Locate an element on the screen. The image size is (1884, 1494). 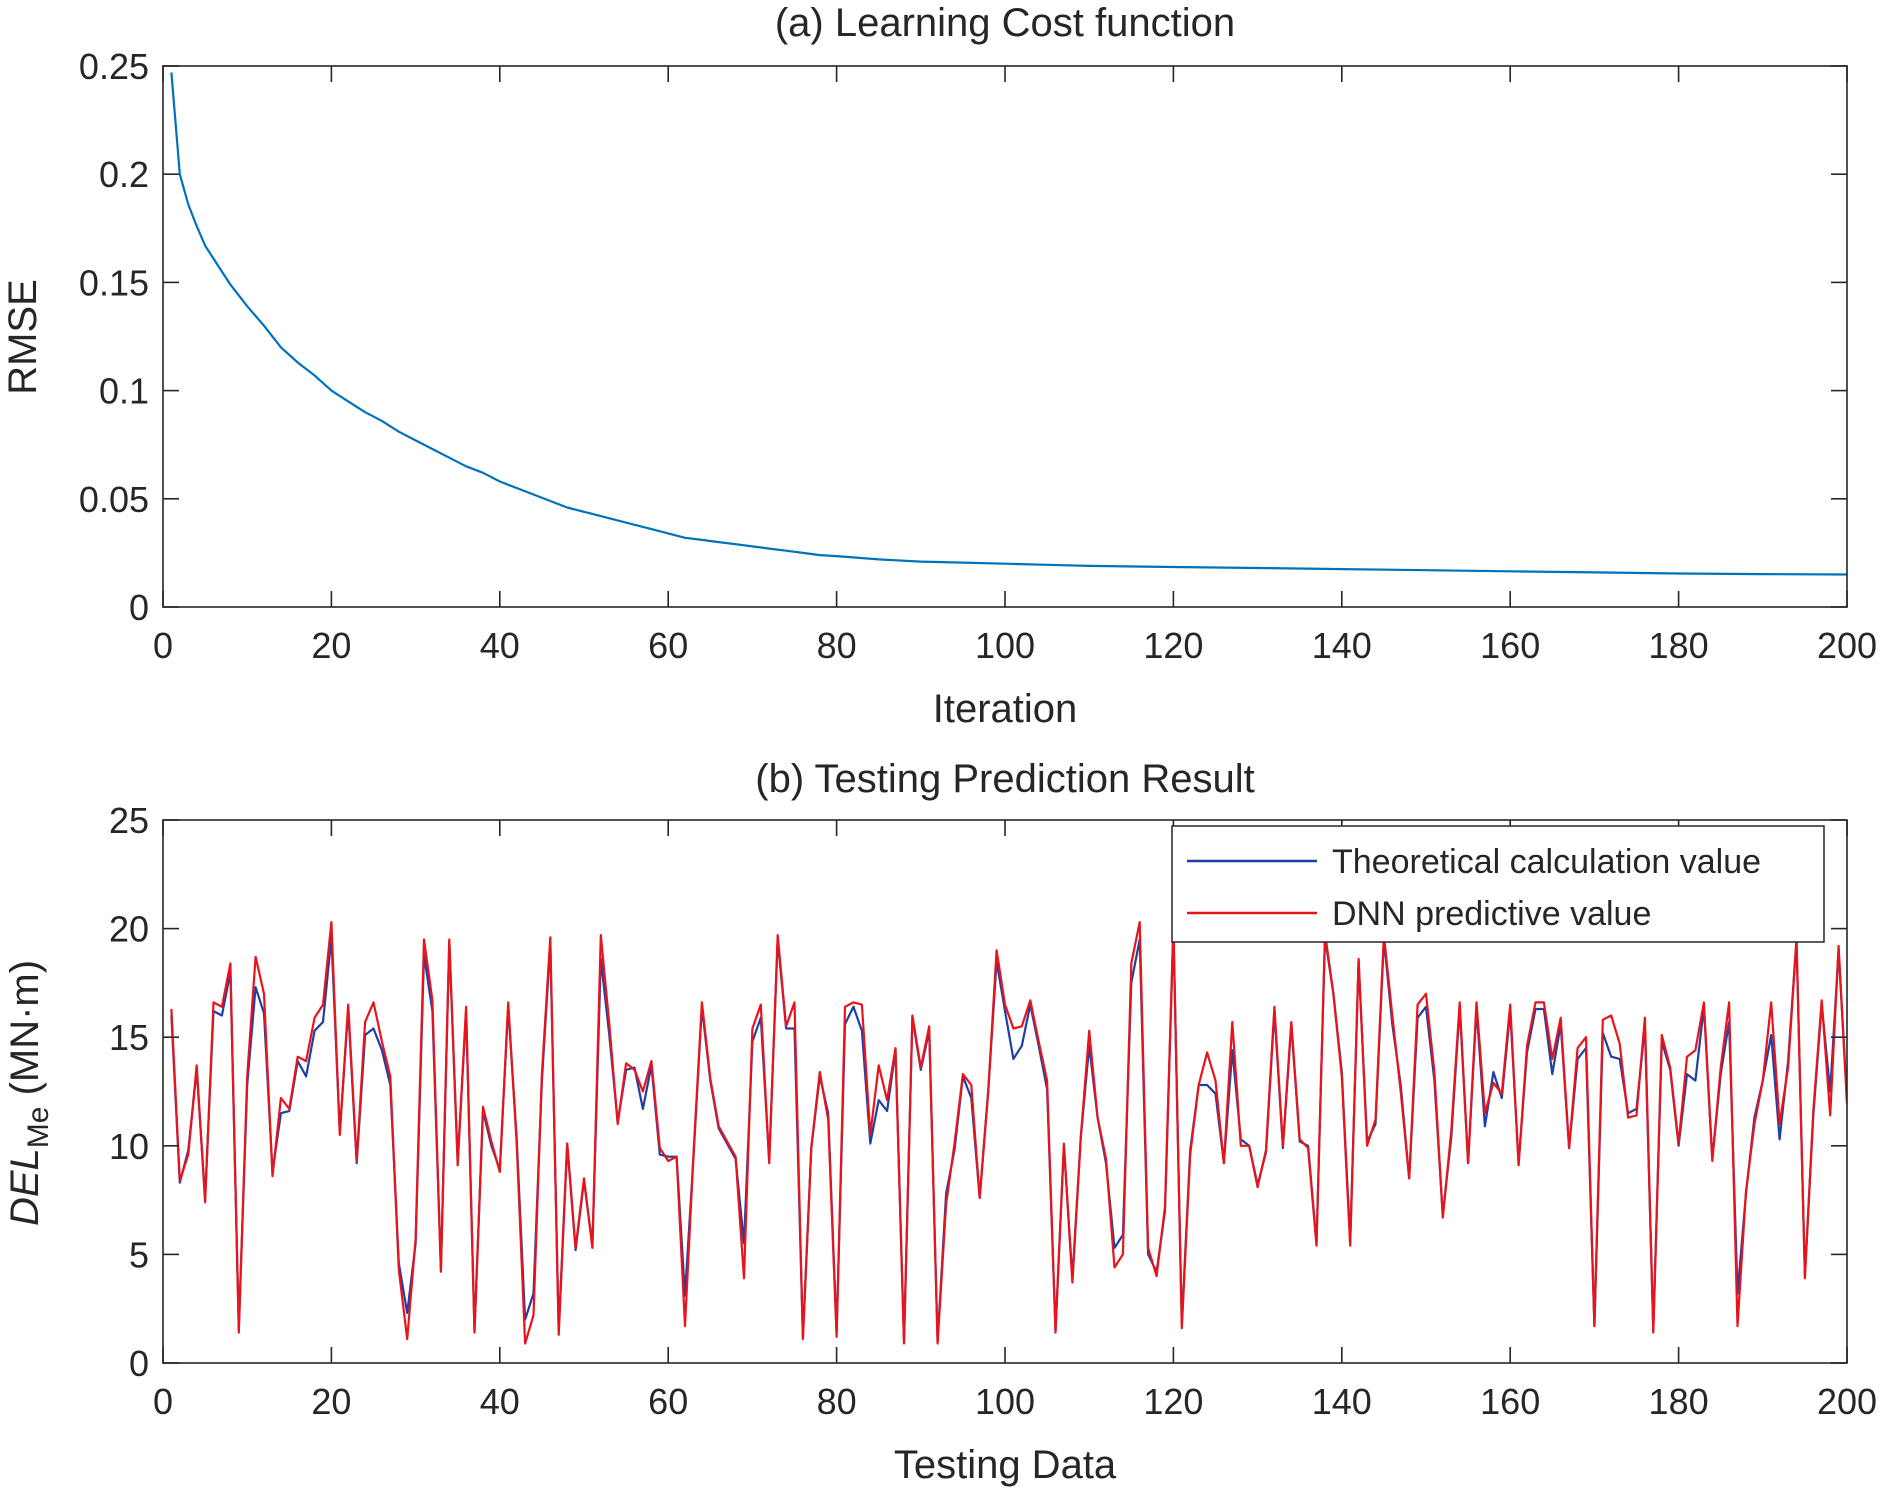
chart-a-x-tick-label: 200 is located at coordinates (1847, 645).